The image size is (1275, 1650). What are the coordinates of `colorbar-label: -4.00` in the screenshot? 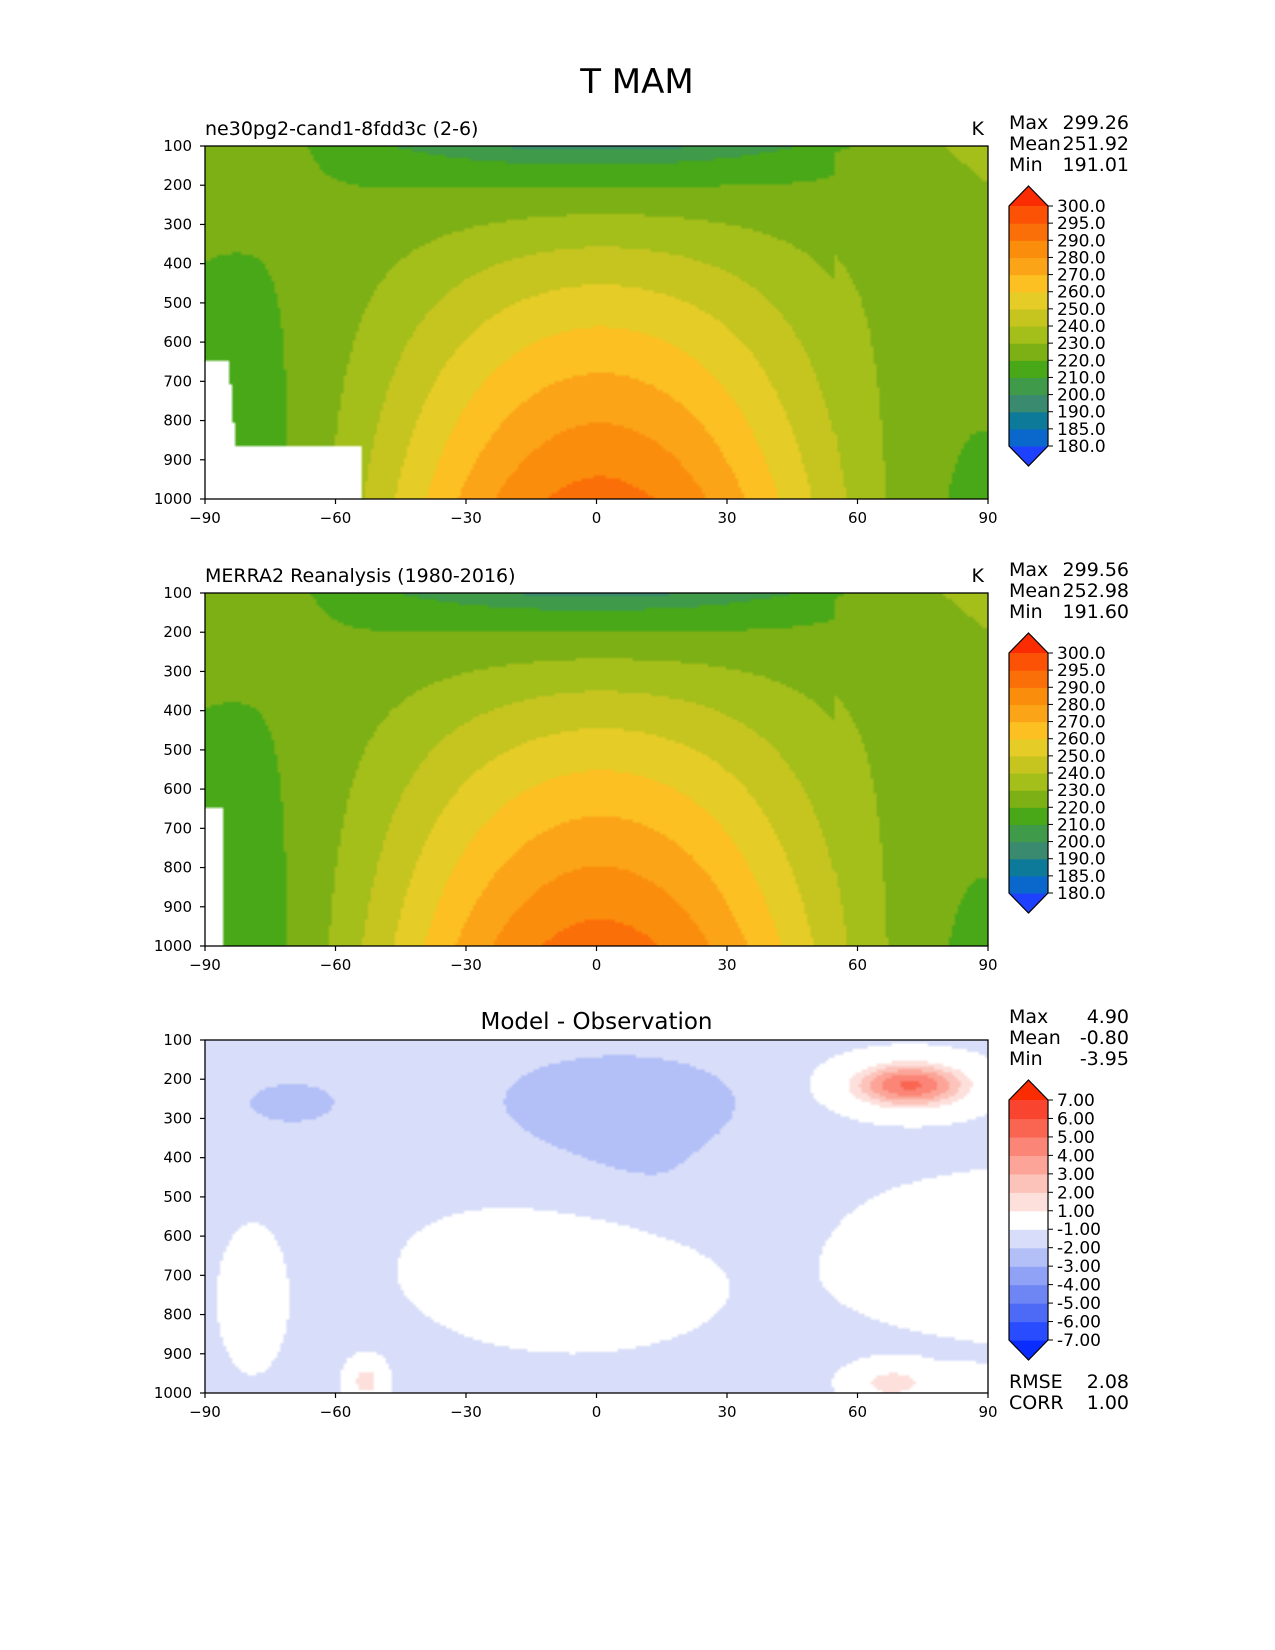 It's located at (1079, 1286).